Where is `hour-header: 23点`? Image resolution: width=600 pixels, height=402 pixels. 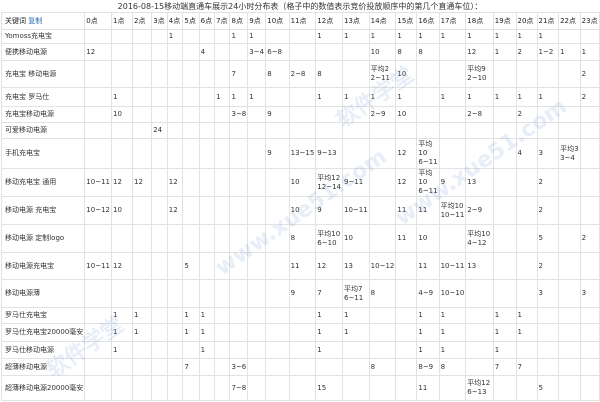 hour-header: 23点 is located at coordinates (589, 21).